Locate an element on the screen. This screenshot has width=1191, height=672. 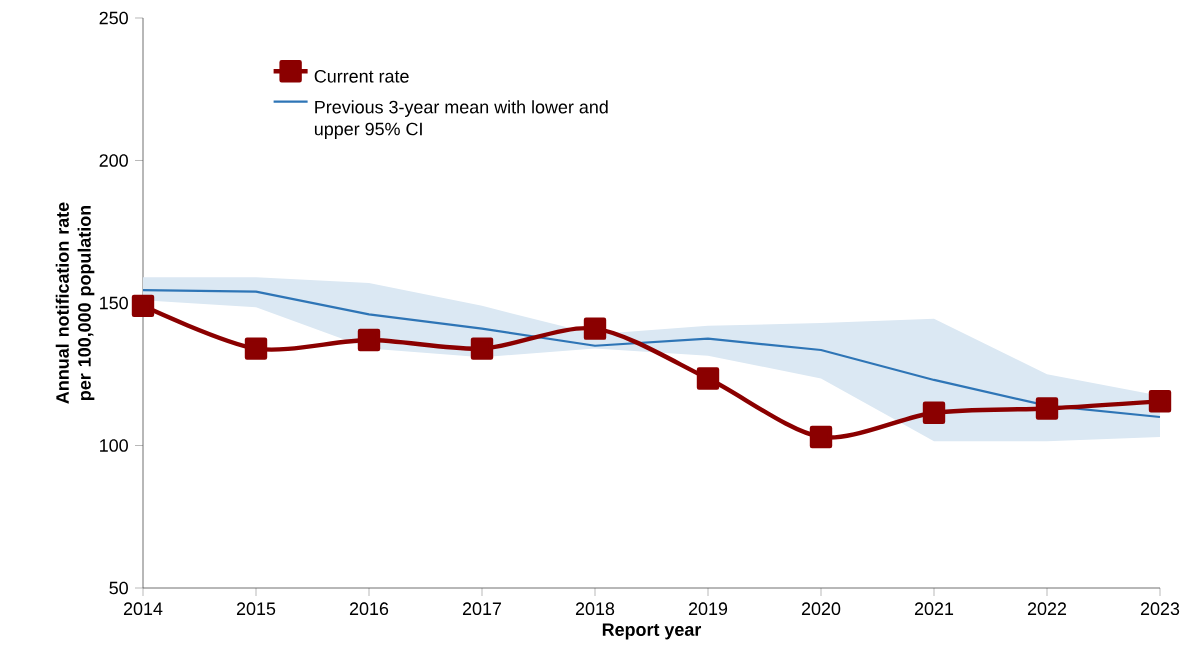
x-tick-label: 2023 is located at coordinates (1160, 609).